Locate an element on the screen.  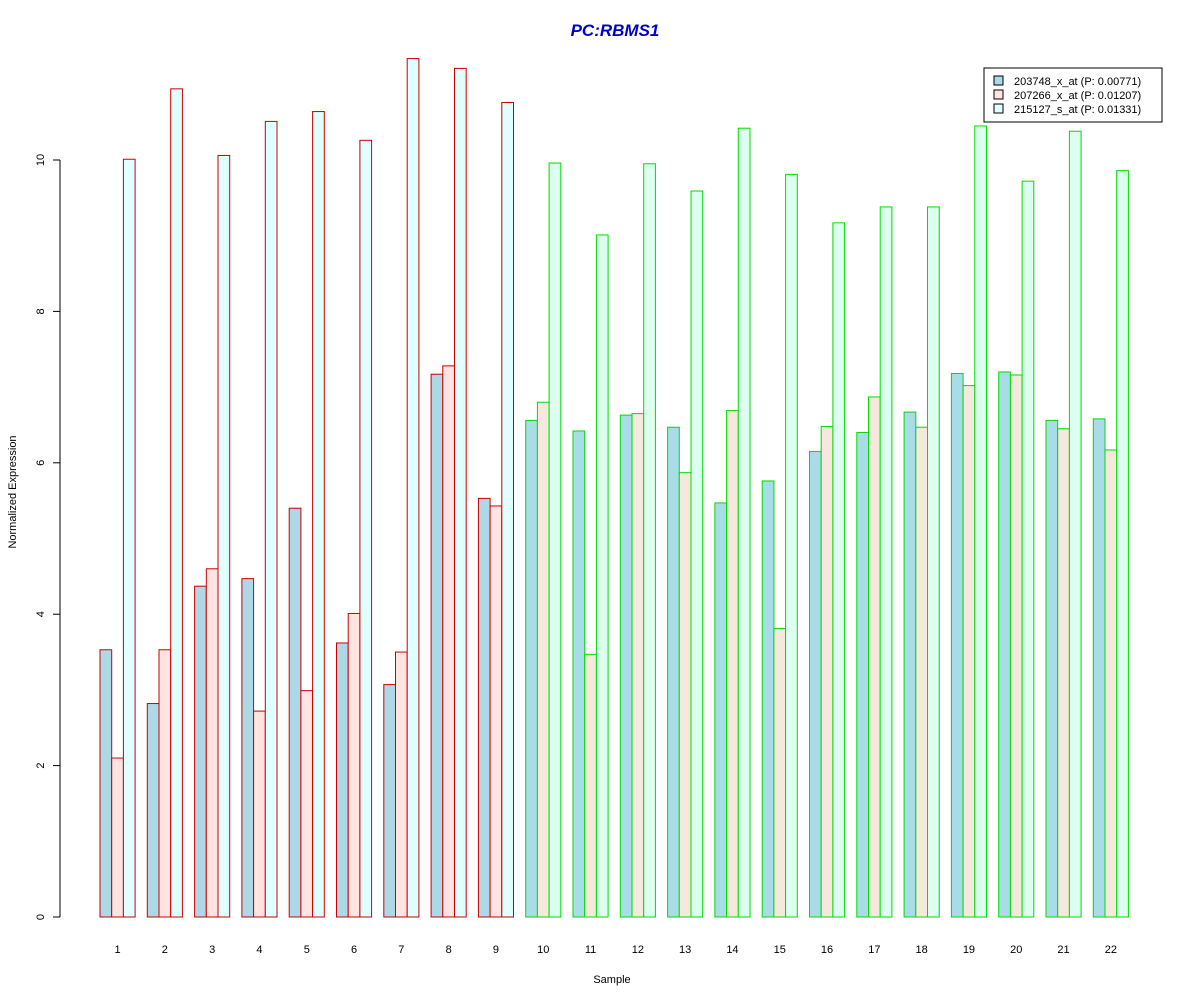
y-tick-label: 8 is located at coordinates (41, 311).